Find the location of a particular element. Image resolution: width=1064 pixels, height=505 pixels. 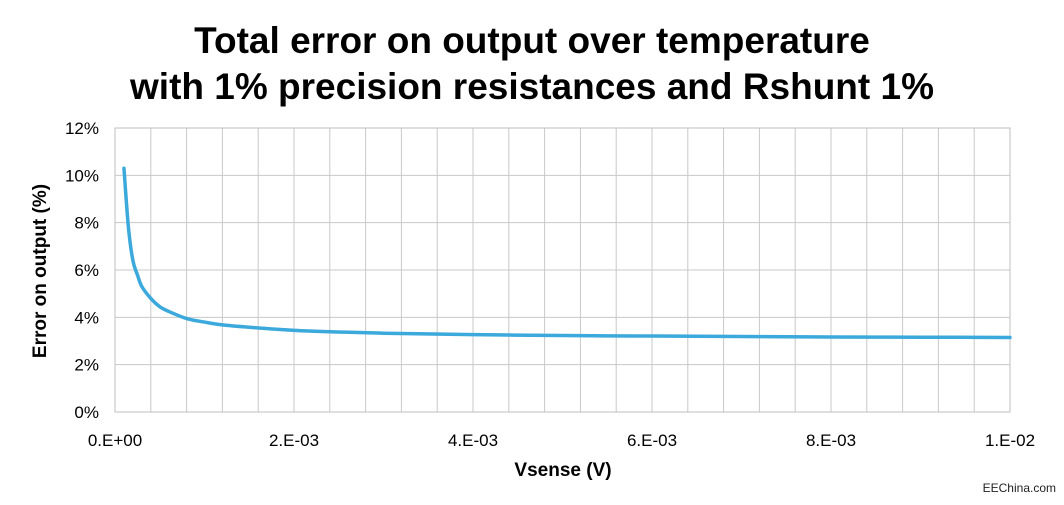

x-tick-label: 2.E-03 is located at coordinates (294, 440).